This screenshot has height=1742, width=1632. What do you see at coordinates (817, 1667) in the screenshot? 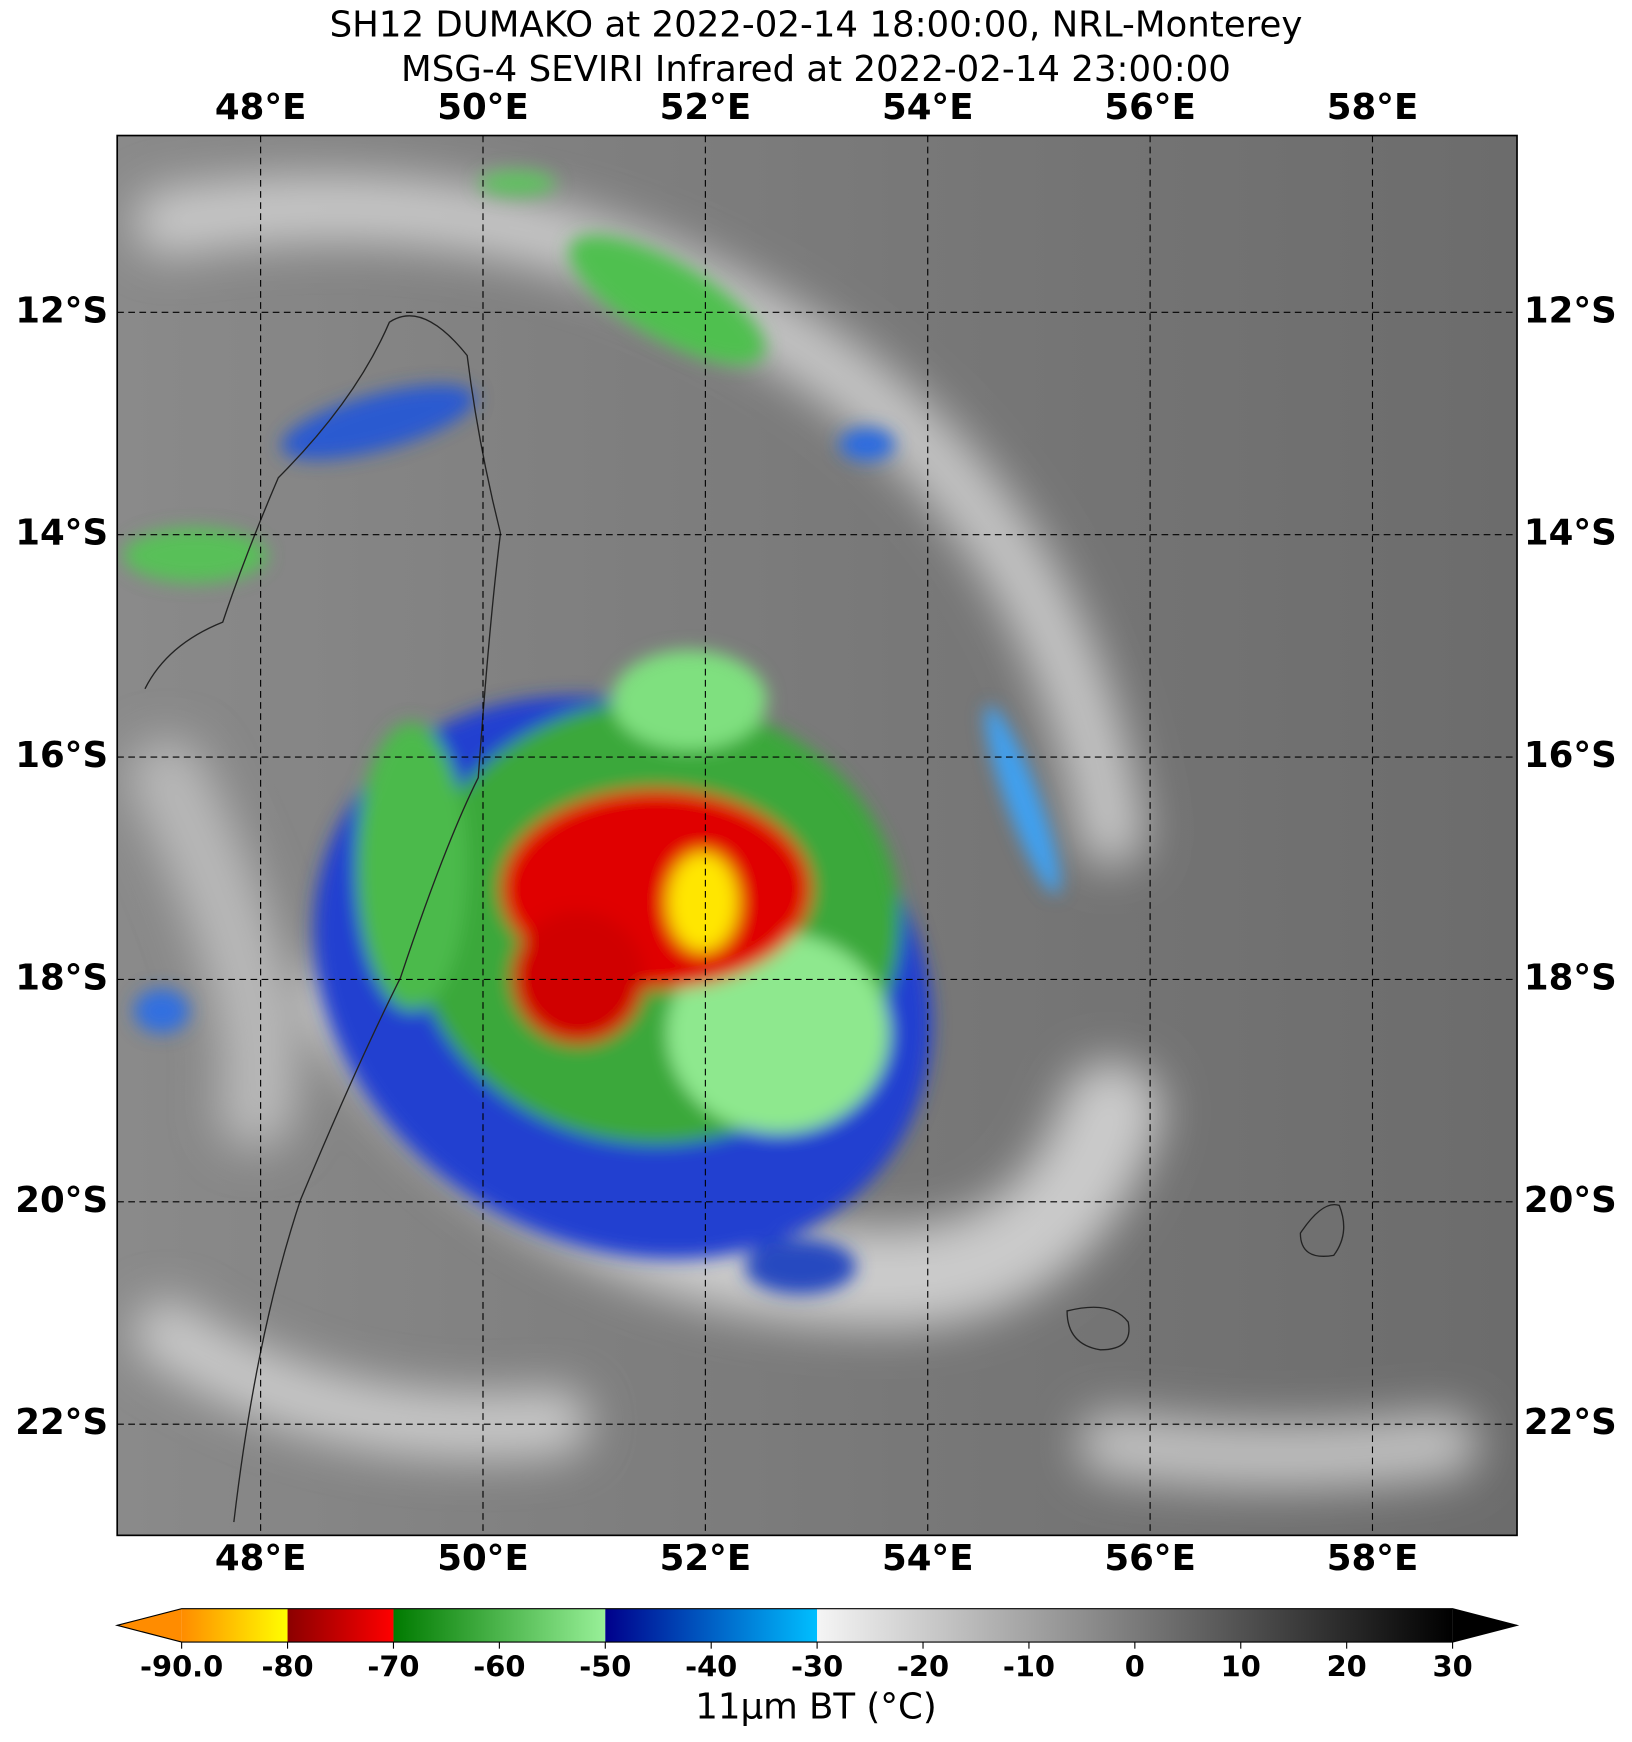
I see `colorbar-tick-label: -30` at bounding box center [817, 1667].